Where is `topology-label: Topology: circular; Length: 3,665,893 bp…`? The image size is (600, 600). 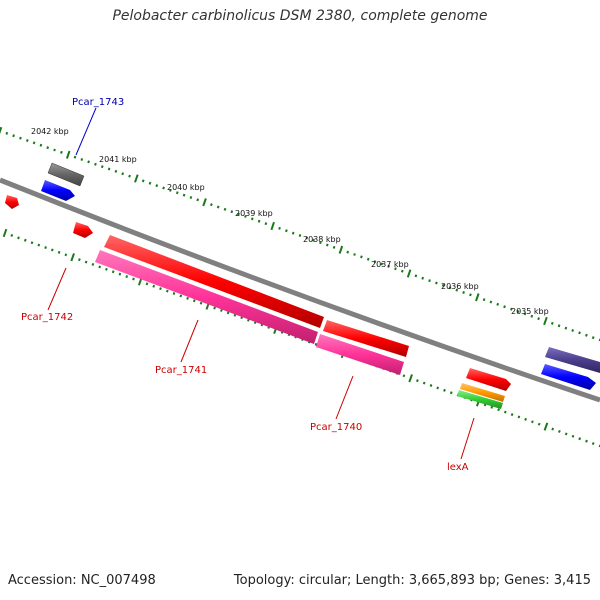
topology-label: Topology: circular; Length: 3,665,893 bp… is located at coordinates (412, 580).